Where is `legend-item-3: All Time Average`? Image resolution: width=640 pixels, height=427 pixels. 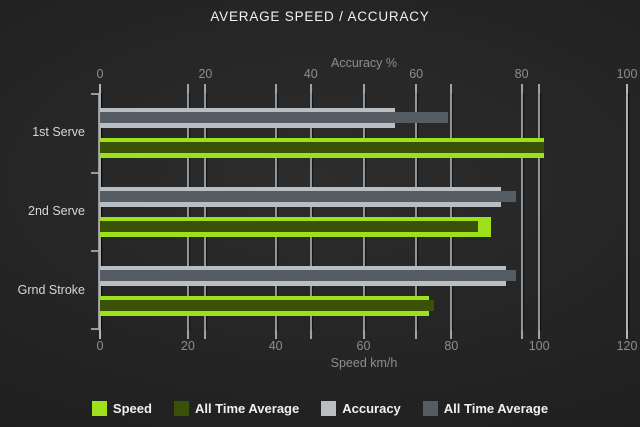
legend-item-3: All Time Average is located at coordinates (485, 408).